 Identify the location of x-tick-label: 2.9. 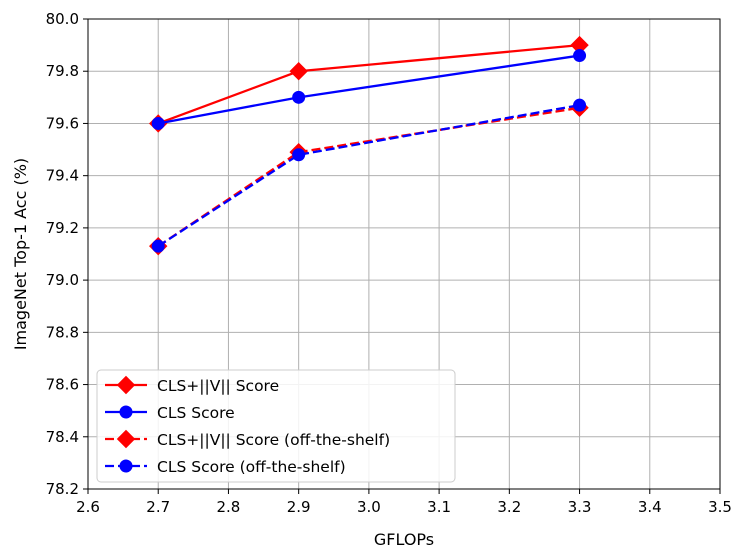
(299, 507).